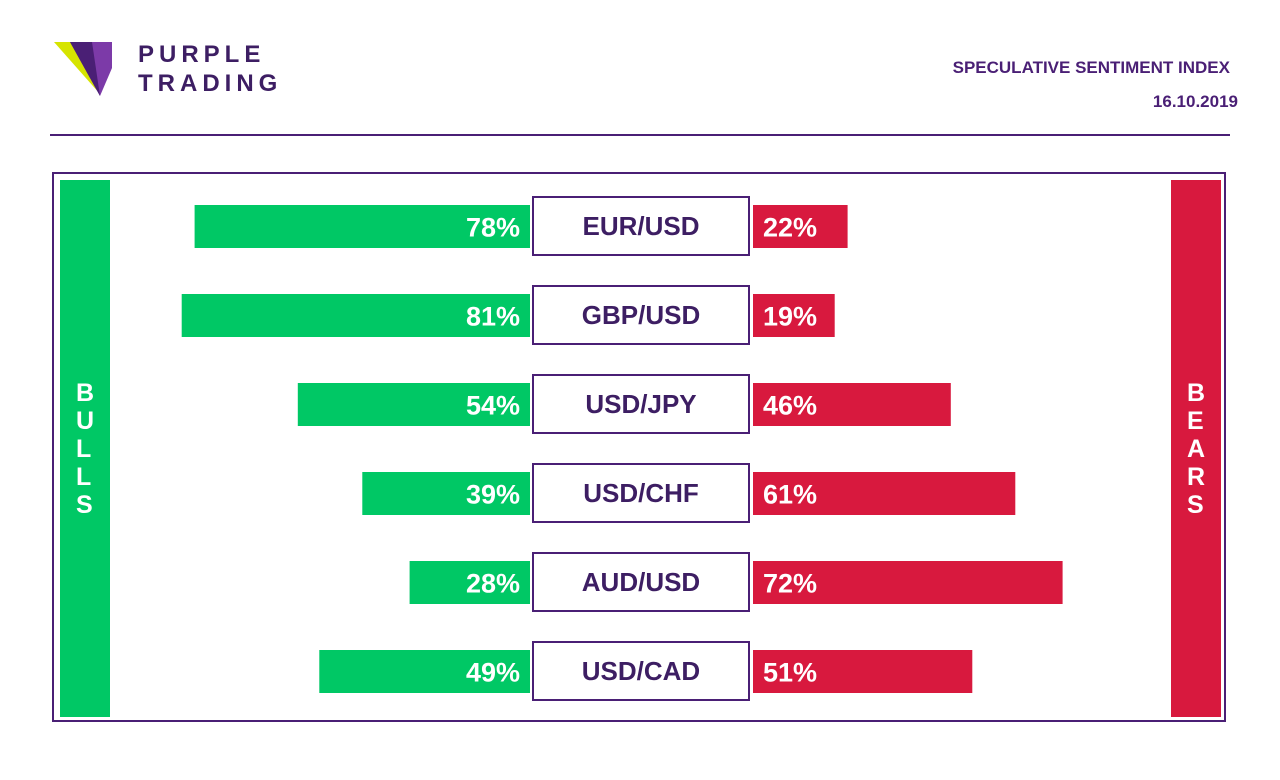 The image size is (1280, 780). I want to click on bears-letter: E, so click(1195, 420).